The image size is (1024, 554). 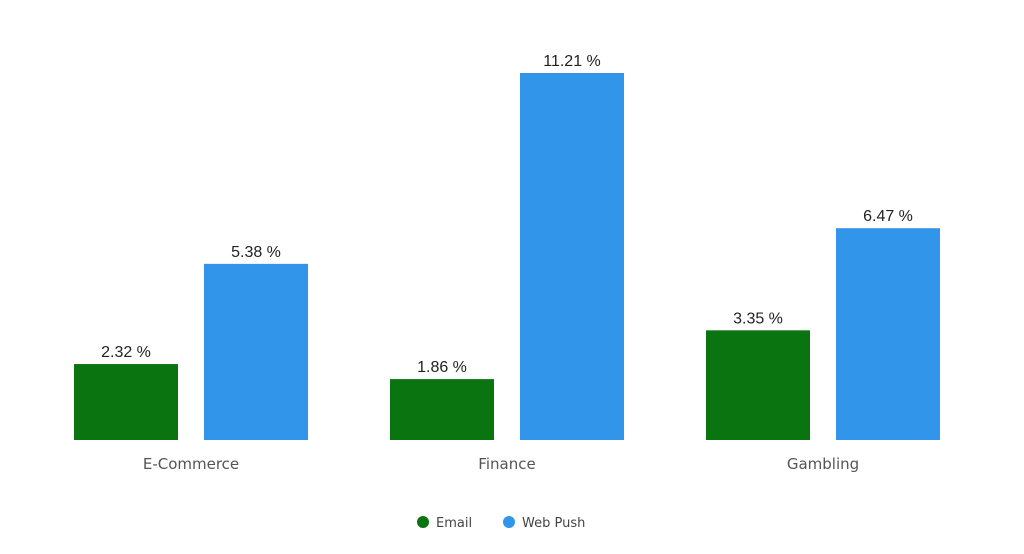 I want to click on category-label-e-commerce: E-Commerce, so click(x=191, y=464).